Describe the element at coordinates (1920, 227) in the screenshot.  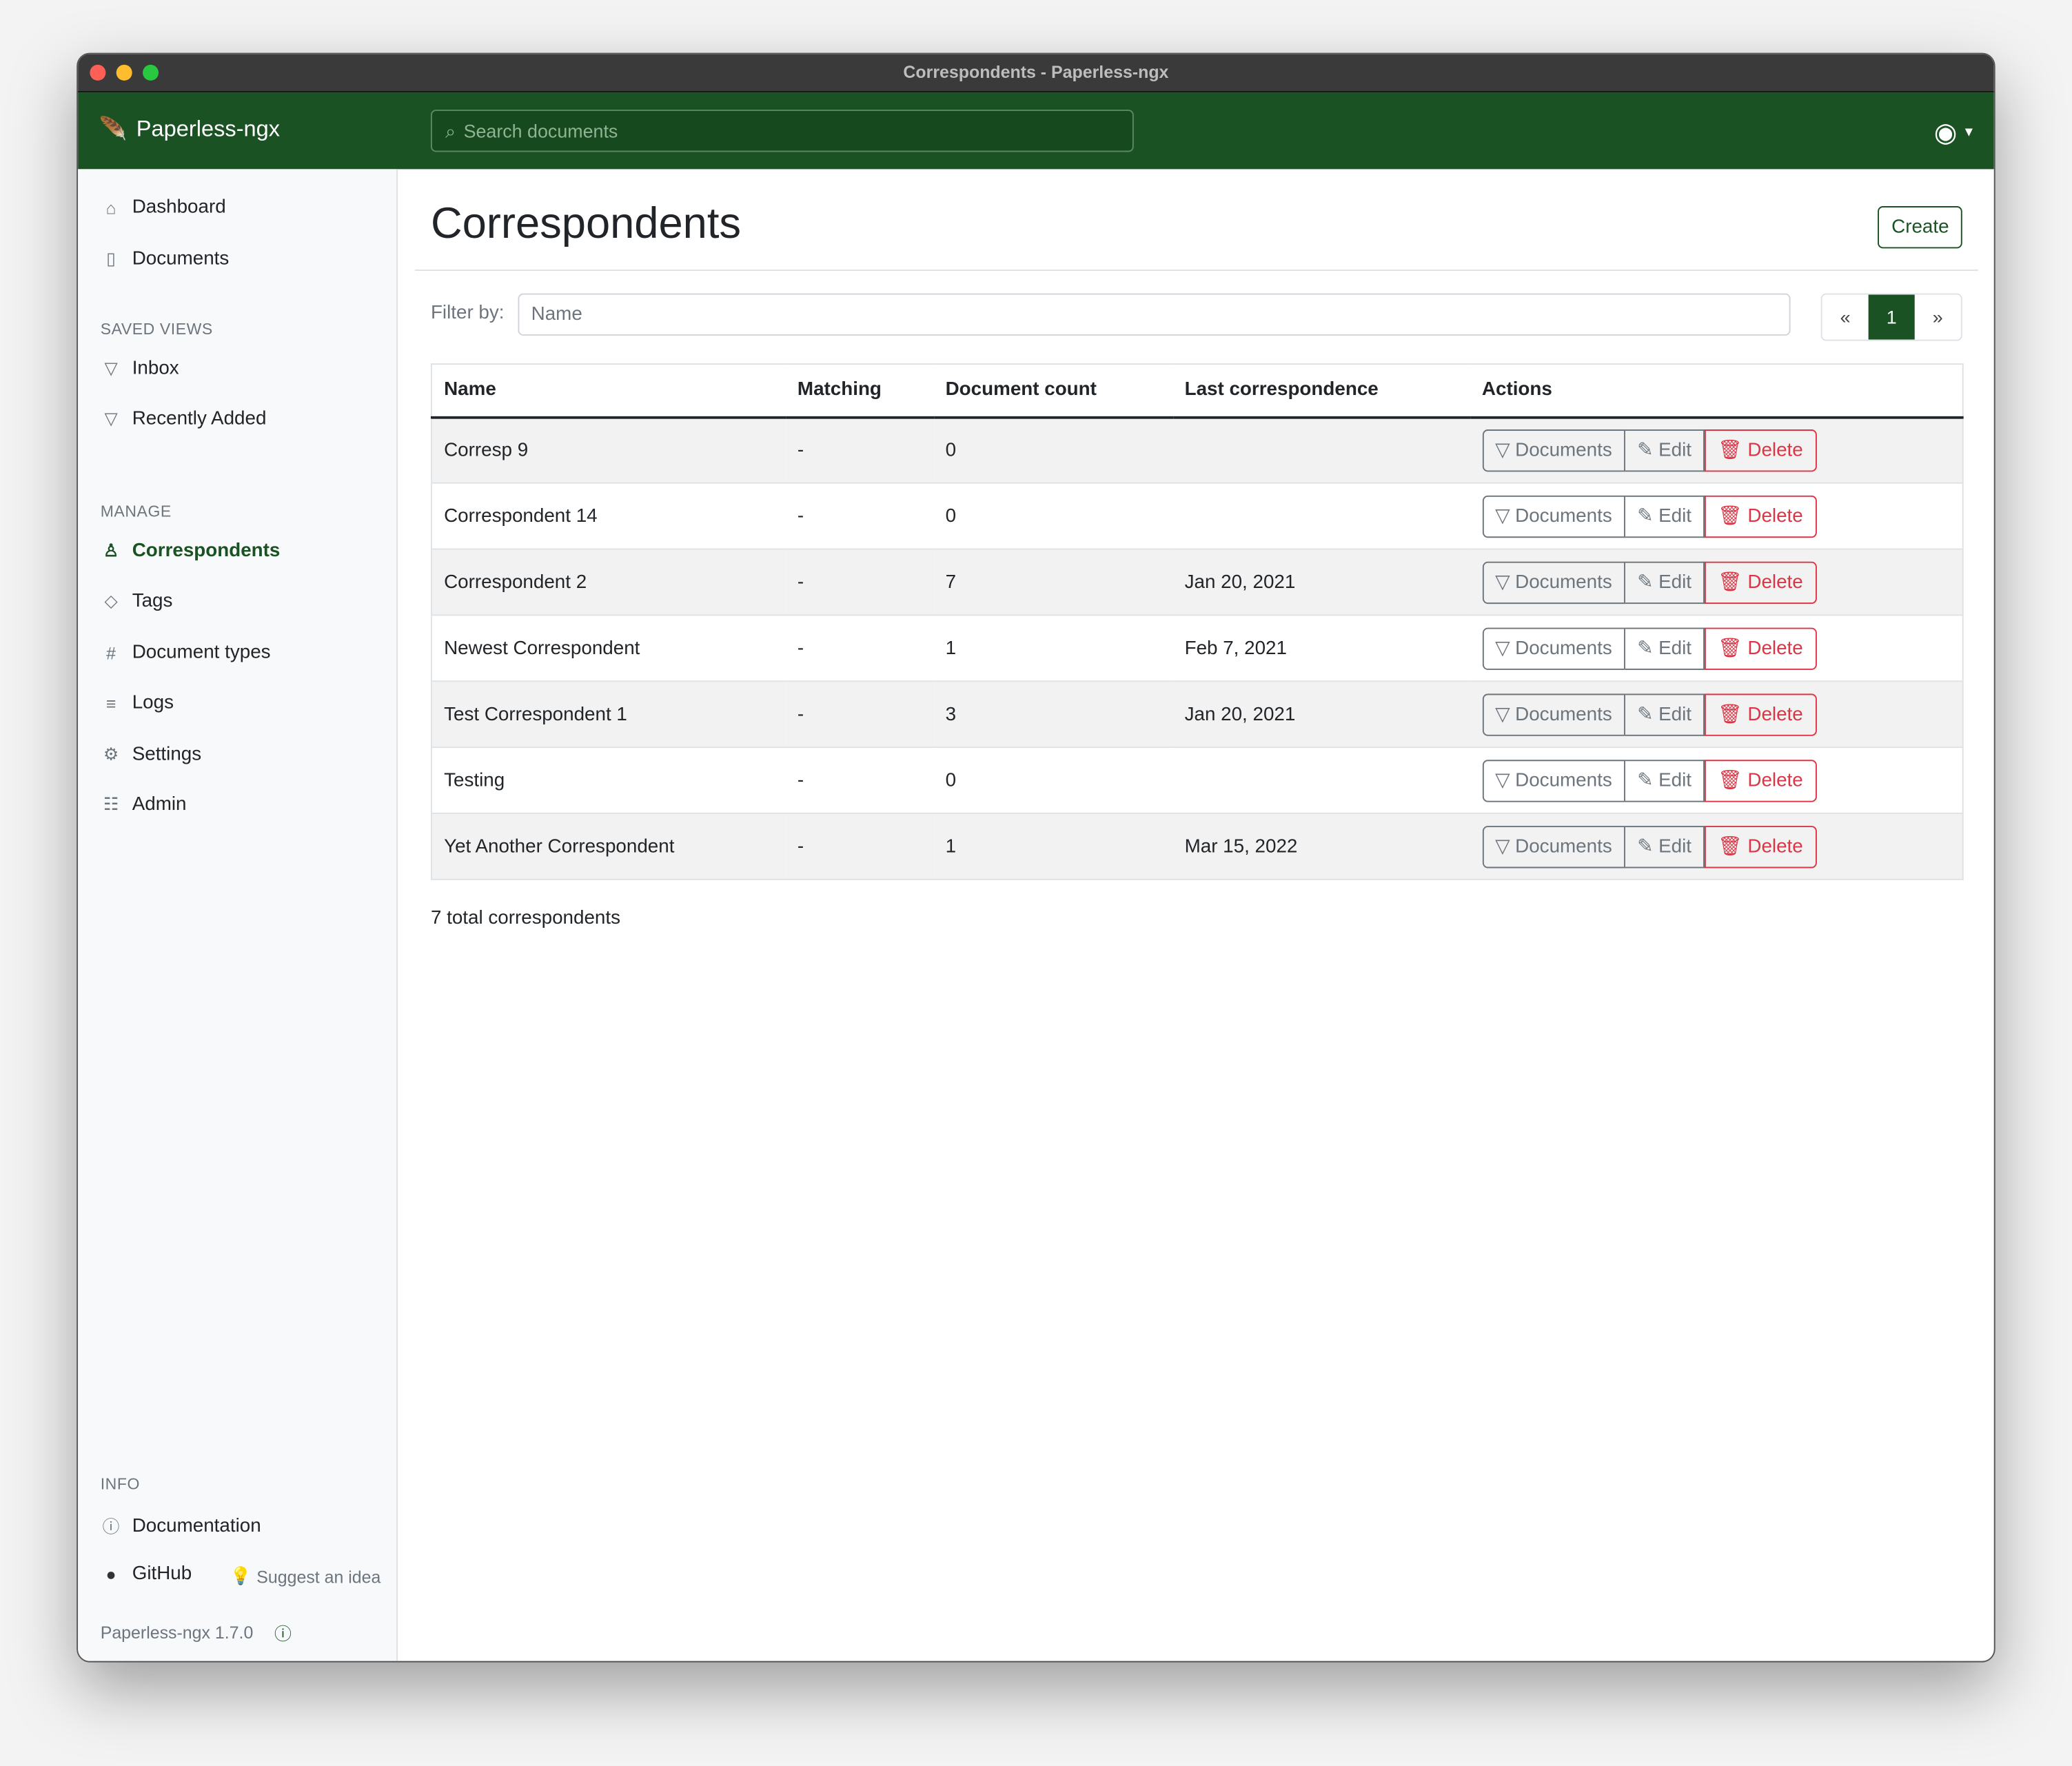
I see `create-button: Create` at that location.